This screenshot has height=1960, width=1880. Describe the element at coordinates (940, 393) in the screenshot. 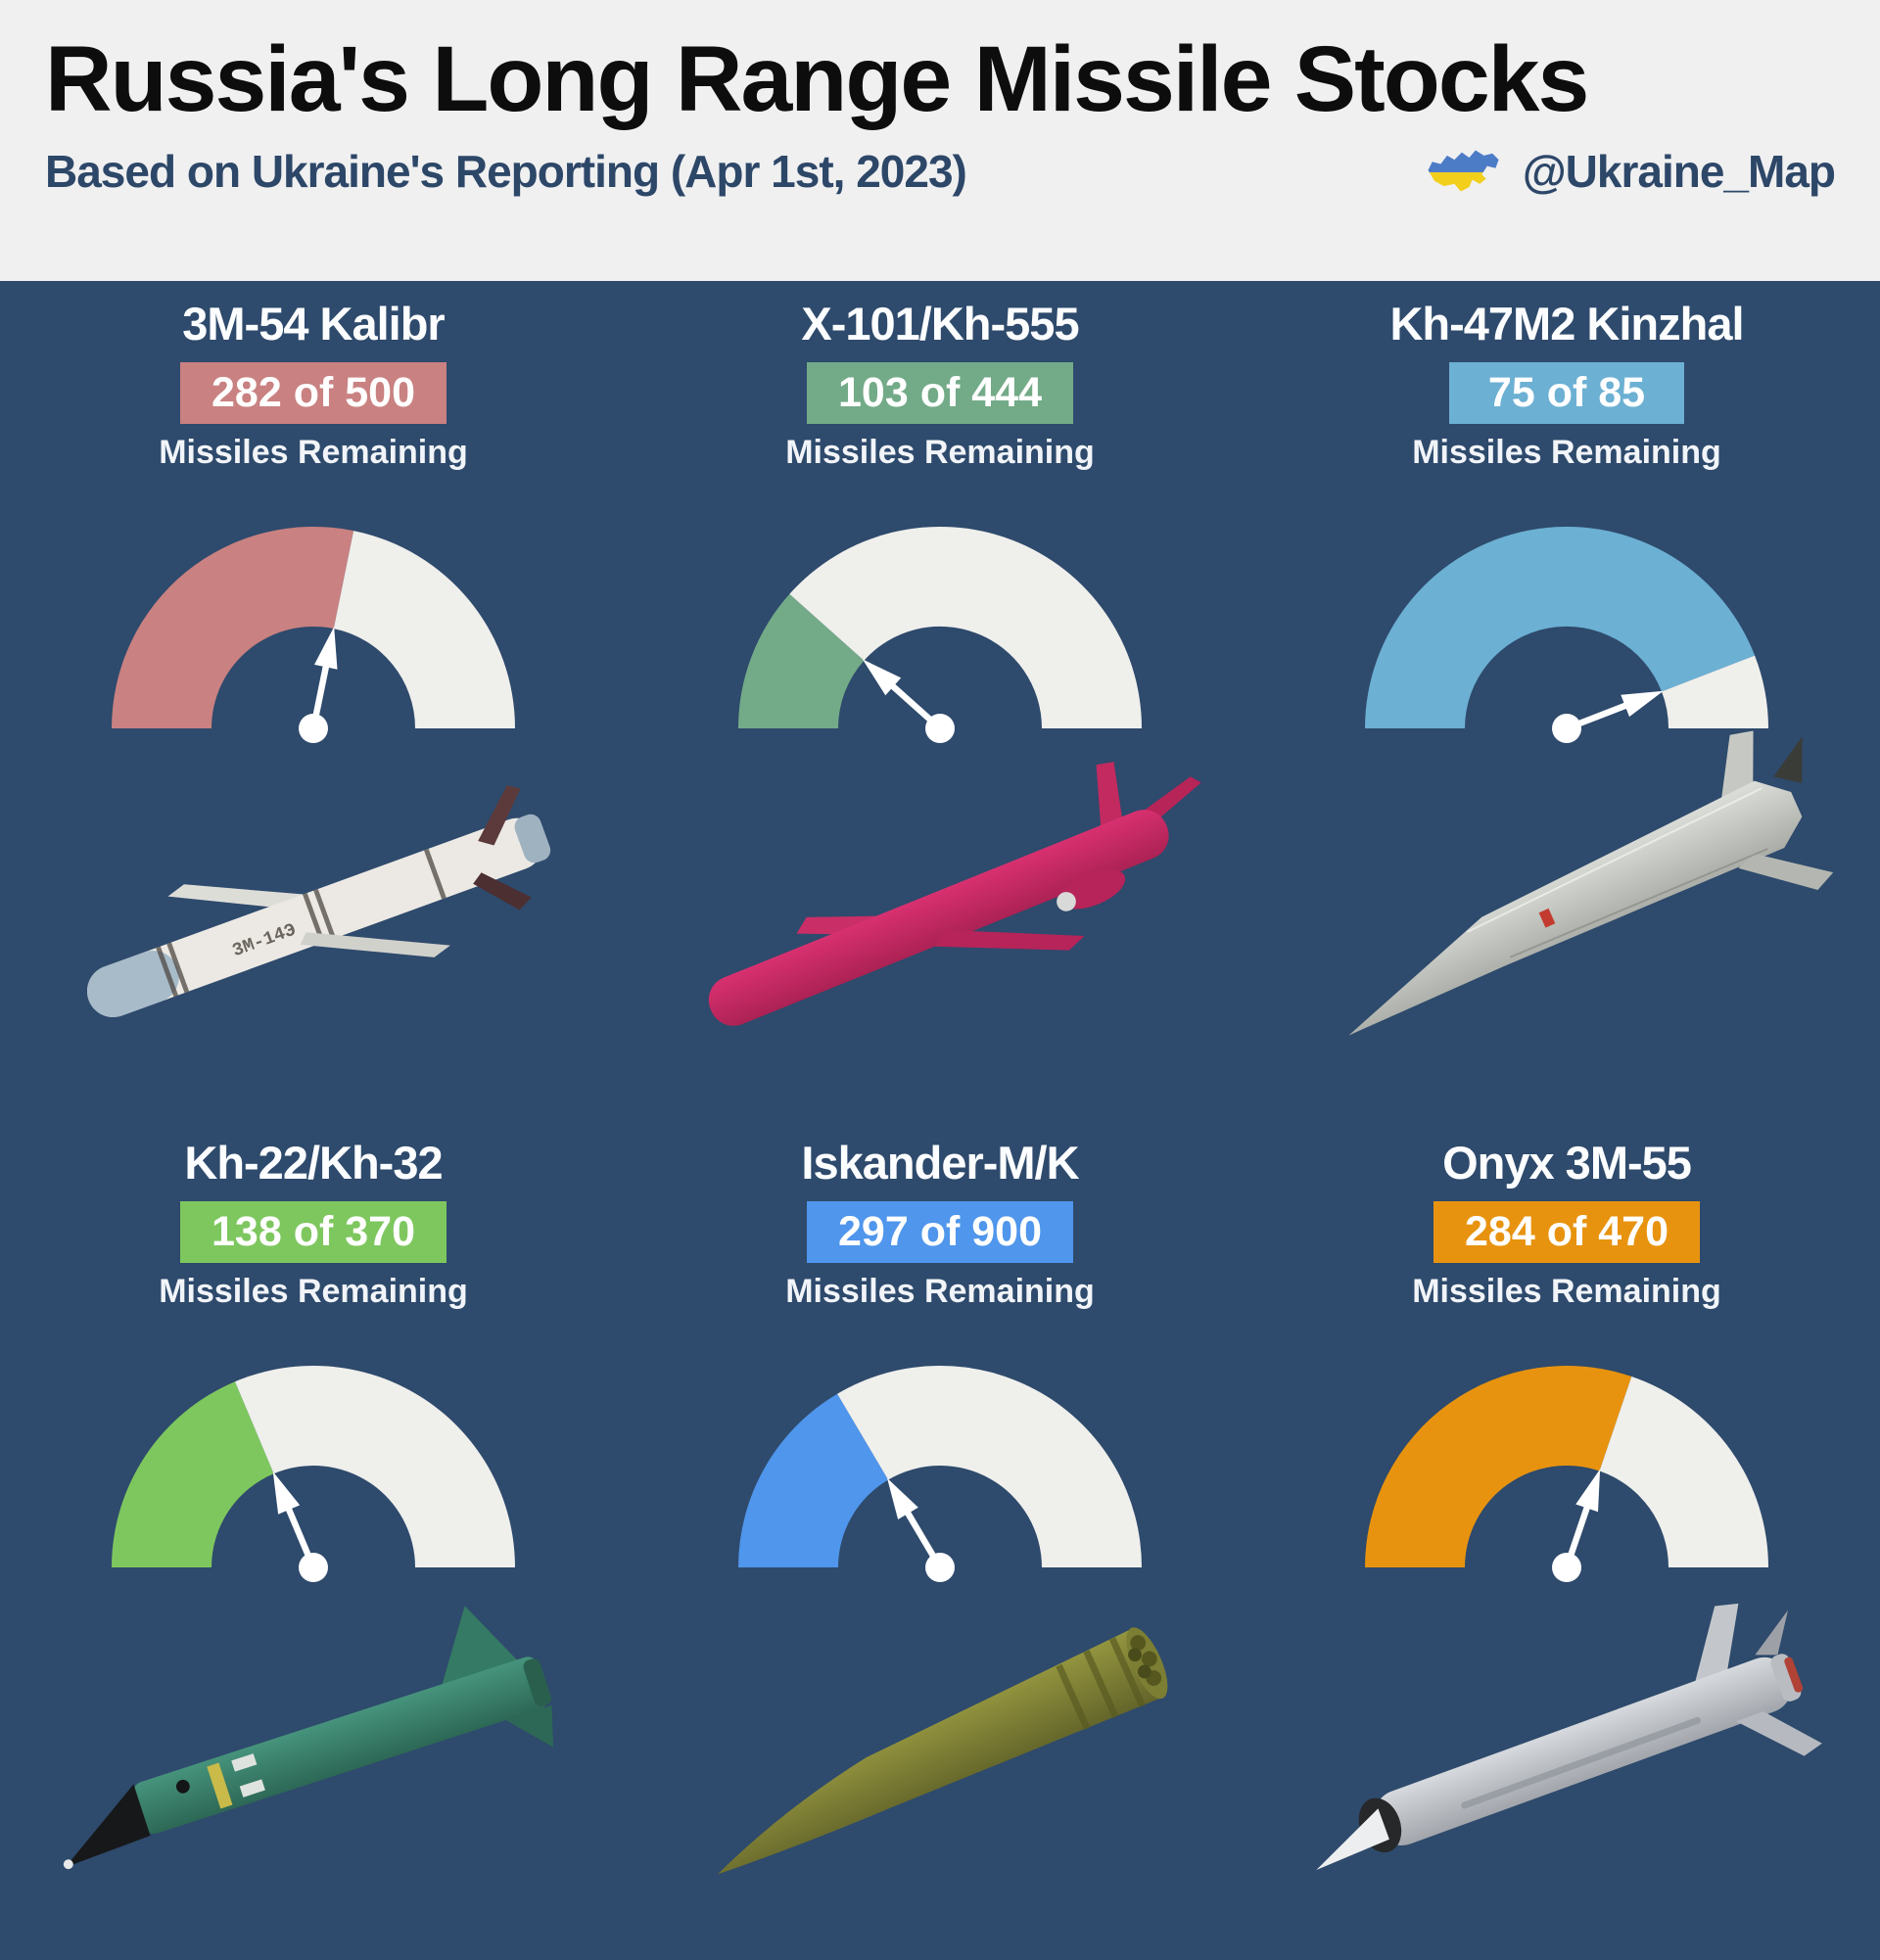

I see `stock-badge: 103 of 444` at that location.